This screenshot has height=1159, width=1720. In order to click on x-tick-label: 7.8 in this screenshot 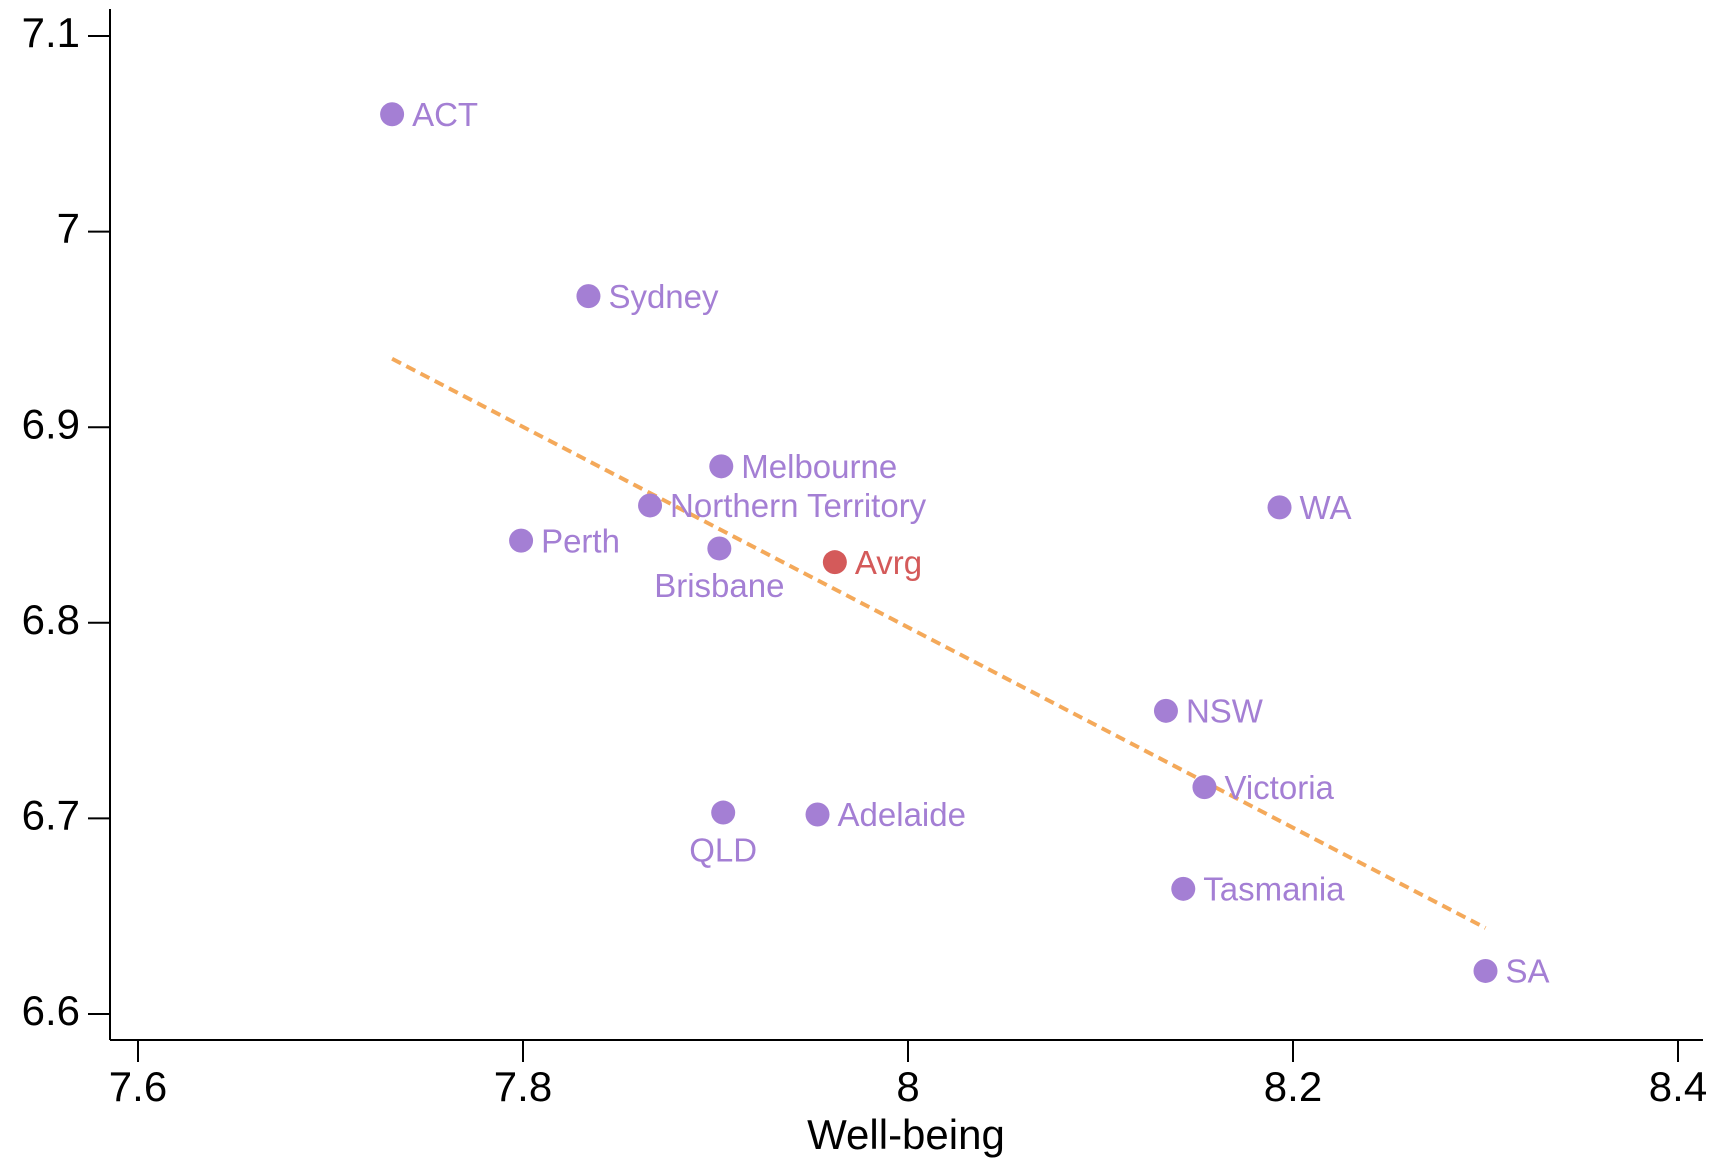, I will do `click(523, 1086)`.